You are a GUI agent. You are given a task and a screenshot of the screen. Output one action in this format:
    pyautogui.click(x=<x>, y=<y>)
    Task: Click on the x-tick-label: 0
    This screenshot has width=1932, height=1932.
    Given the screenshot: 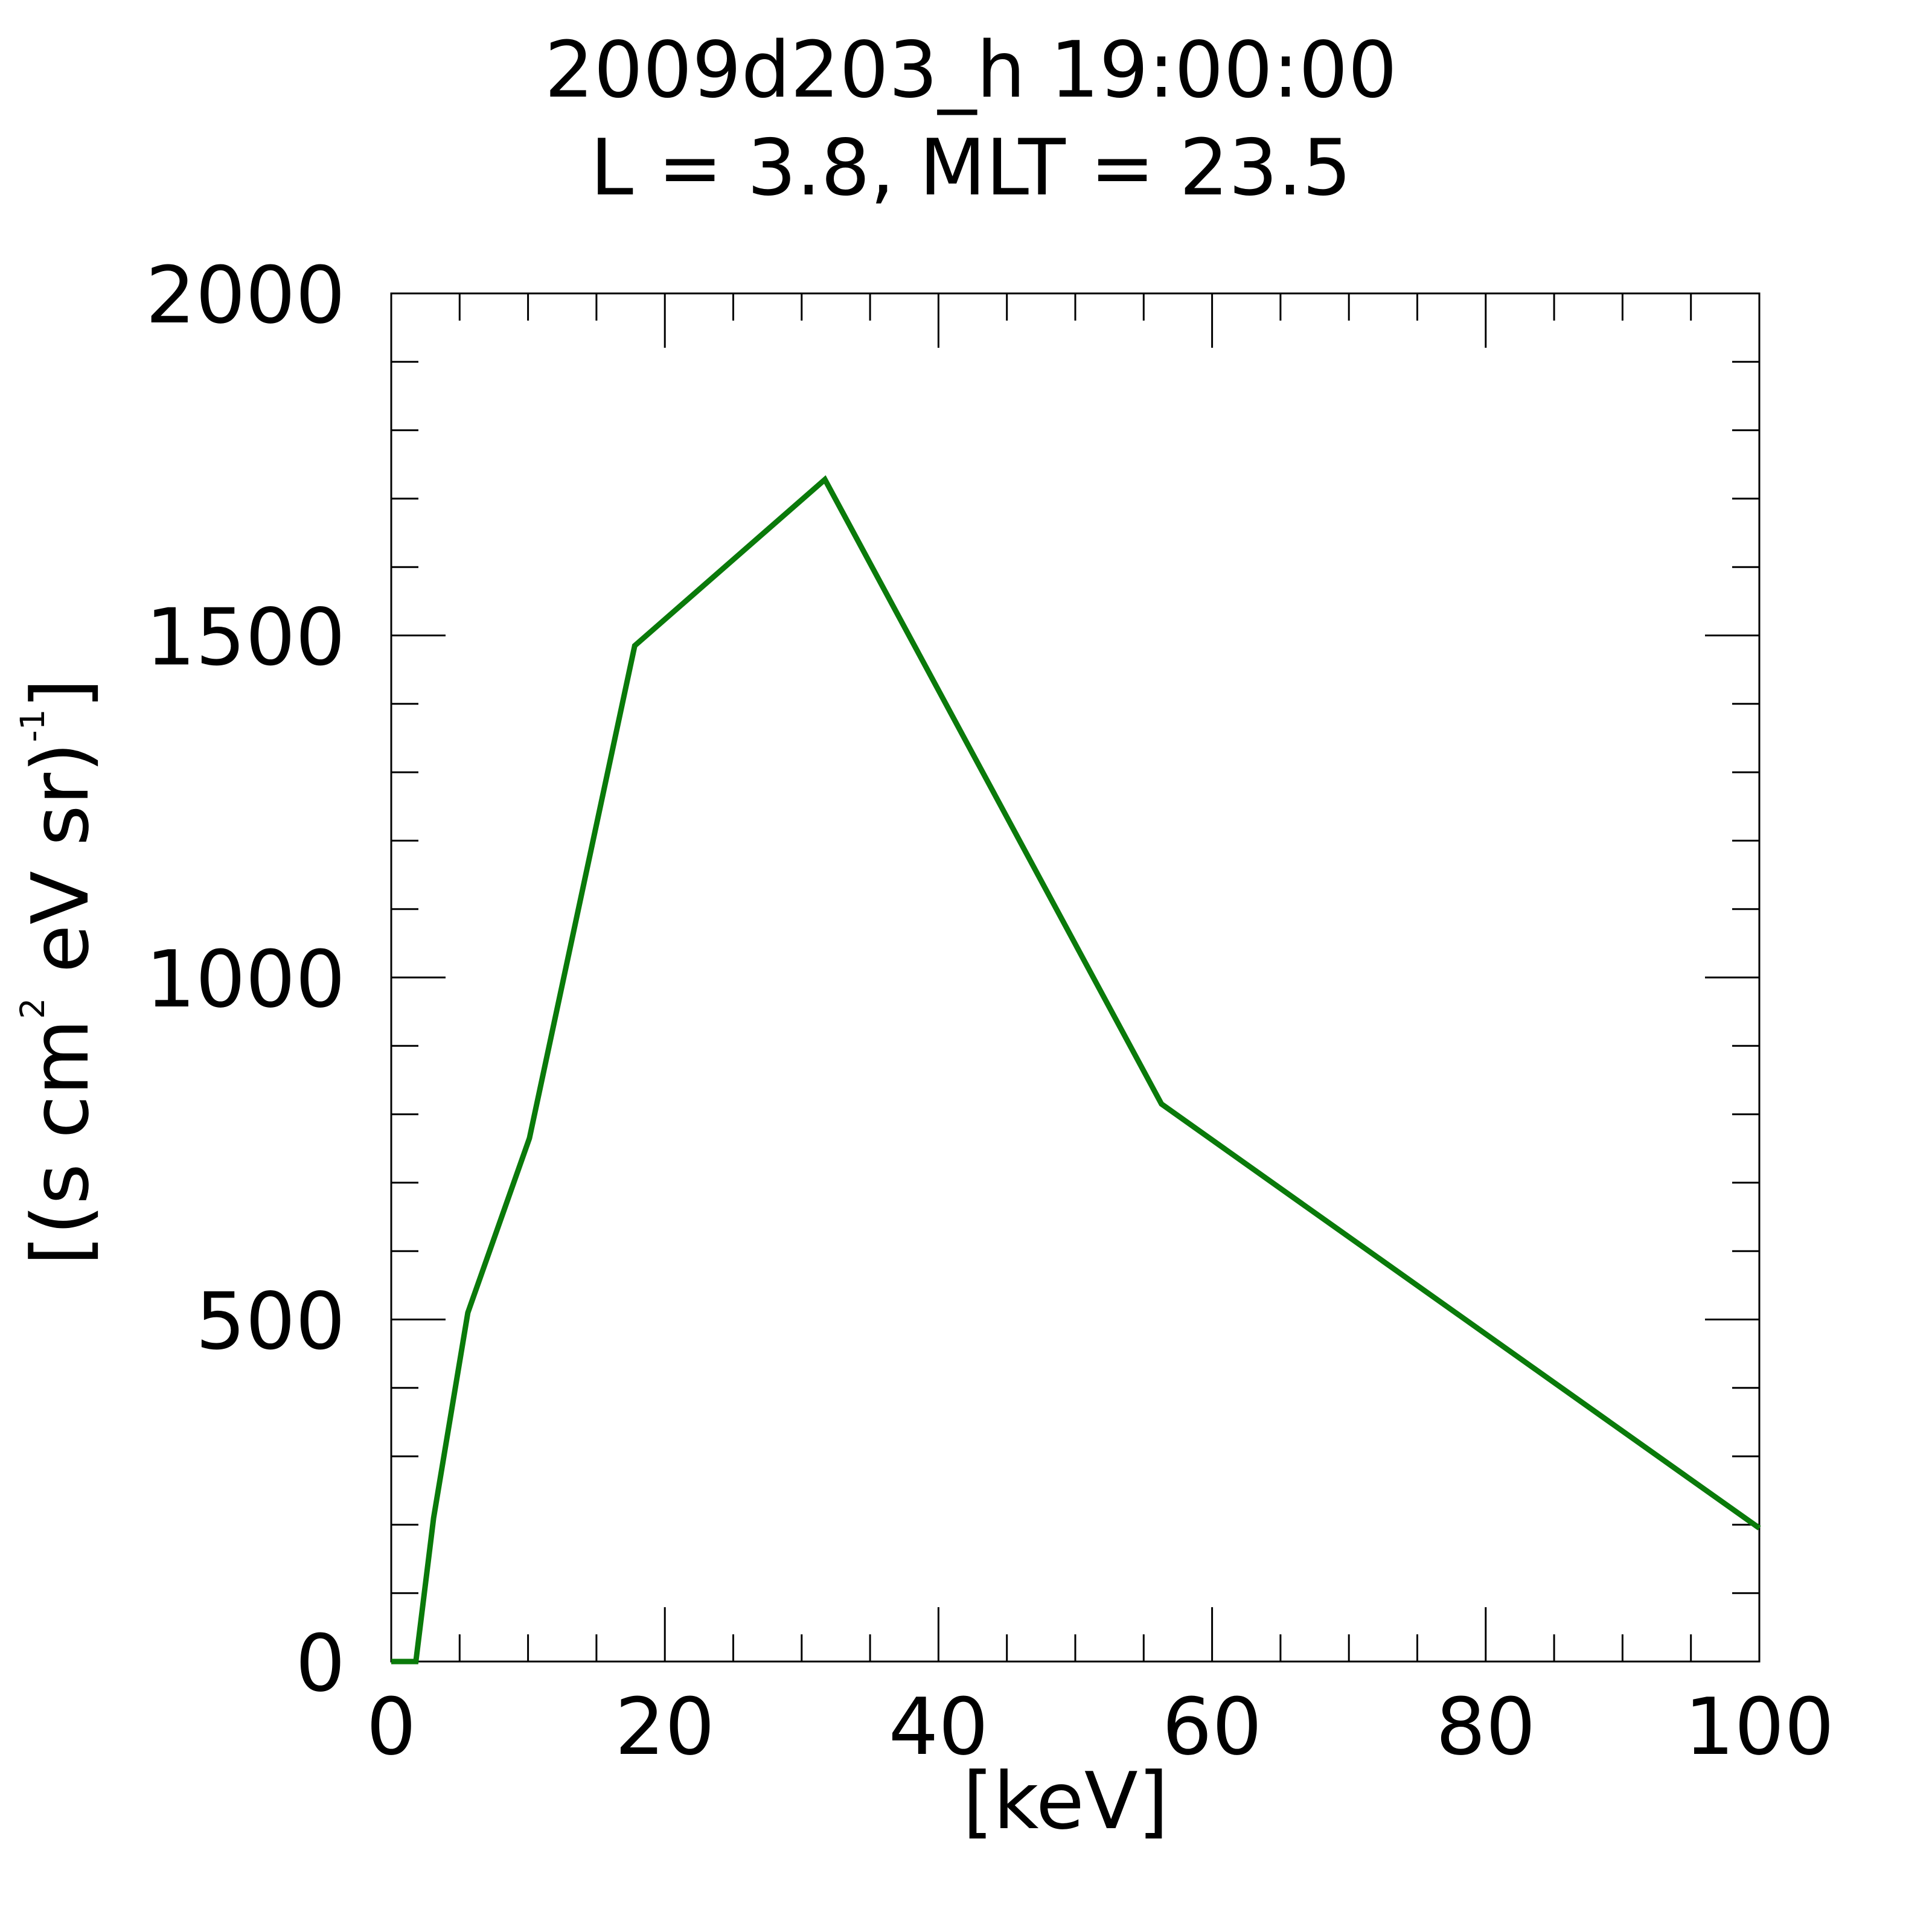 What is the action you would take?
    pyautogui.click(x=391, y=1727)
    